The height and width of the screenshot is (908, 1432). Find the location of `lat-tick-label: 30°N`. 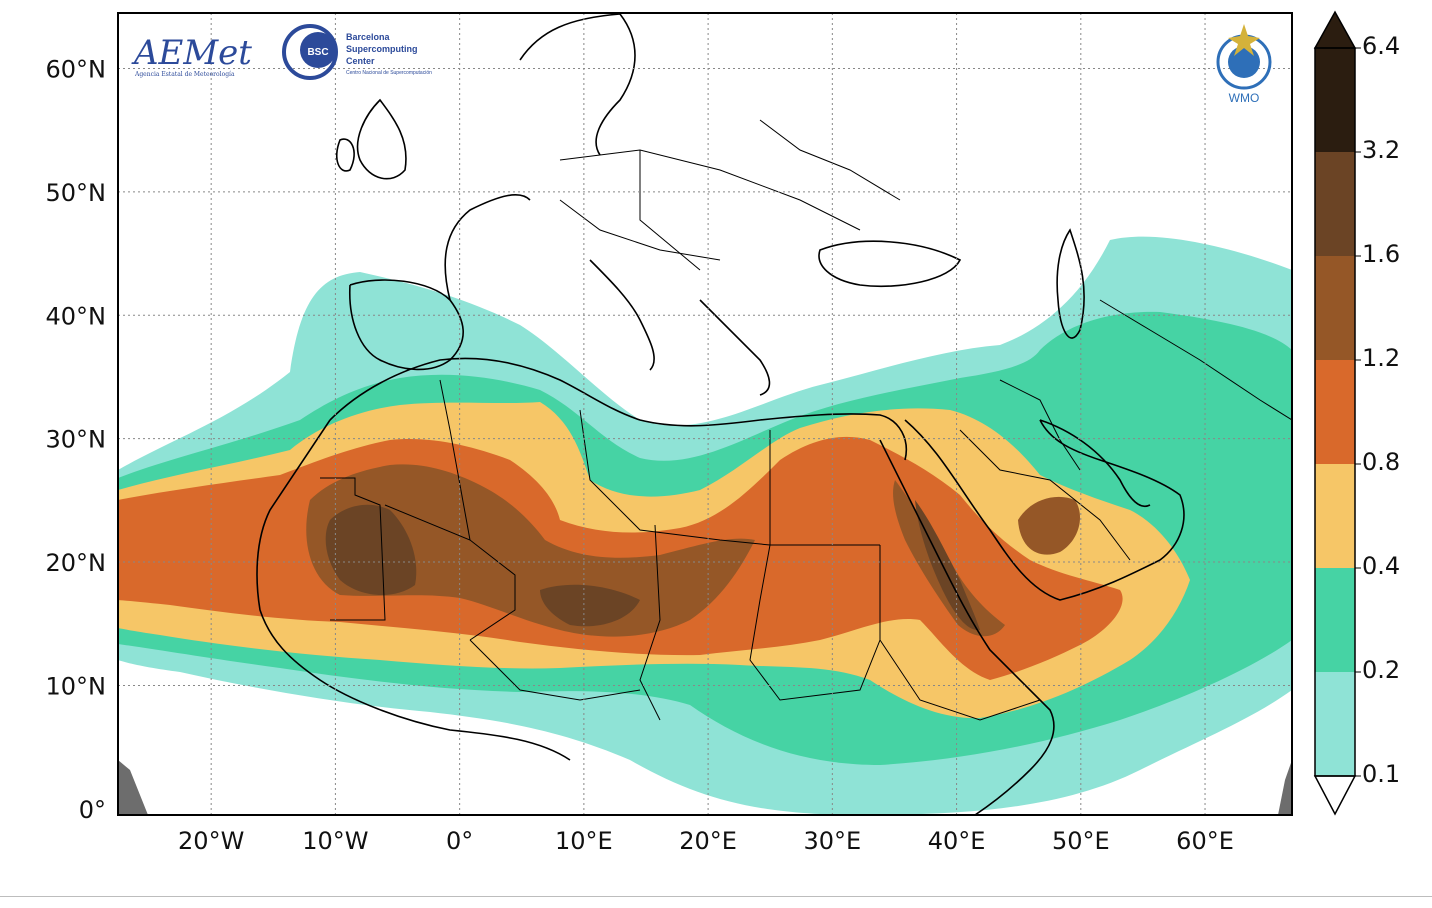

lat-tick-label: 30°N is located at coordinates (76, 440).